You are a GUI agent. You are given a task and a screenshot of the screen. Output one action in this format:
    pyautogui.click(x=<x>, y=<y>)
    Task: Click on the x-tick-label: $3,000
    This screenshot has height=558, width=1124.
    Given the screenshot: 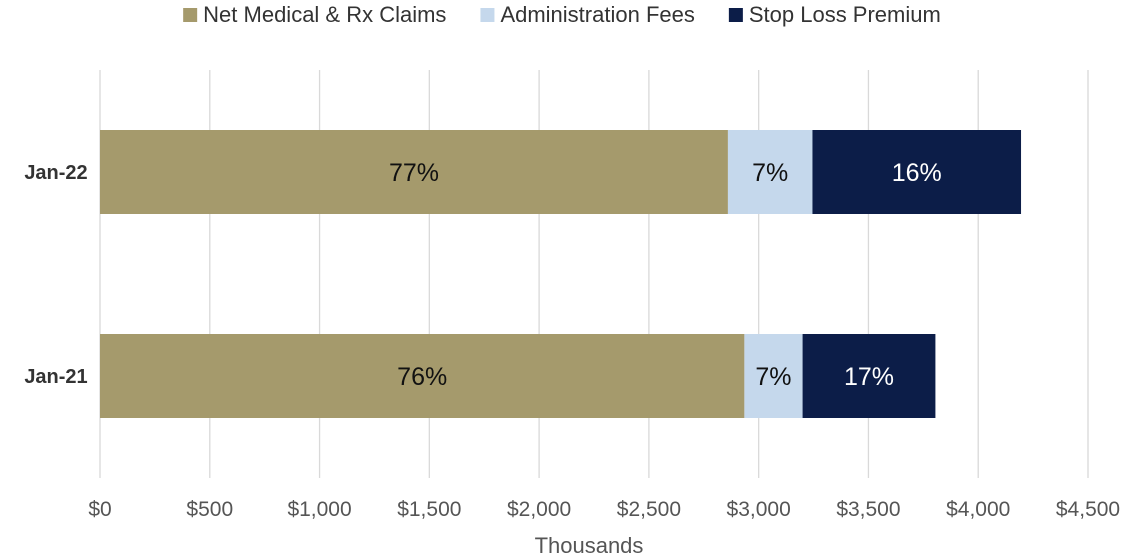 What is the action you would take?
    pyautogui.click(x=759, y=509)
    